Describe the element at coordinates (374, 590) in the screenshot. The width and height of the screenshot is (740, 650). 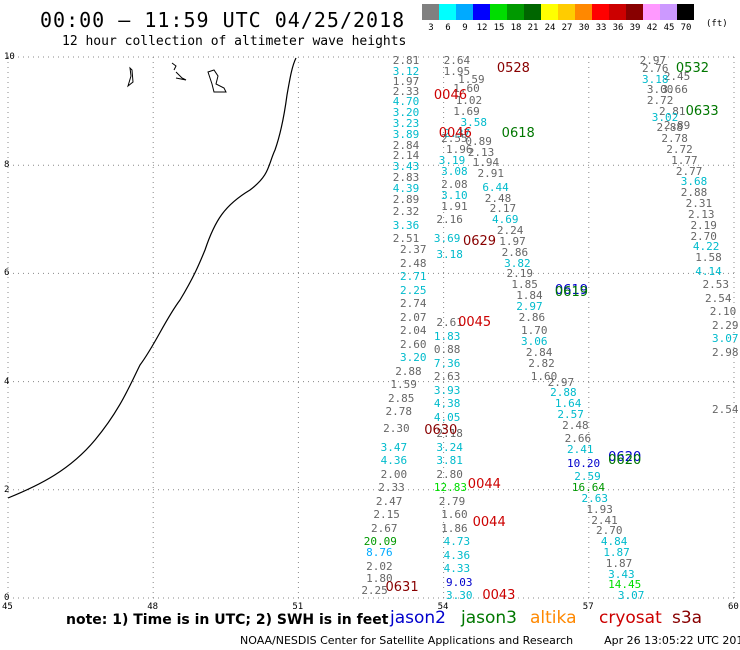
I see `wave-height-value: 2.25` at that location.